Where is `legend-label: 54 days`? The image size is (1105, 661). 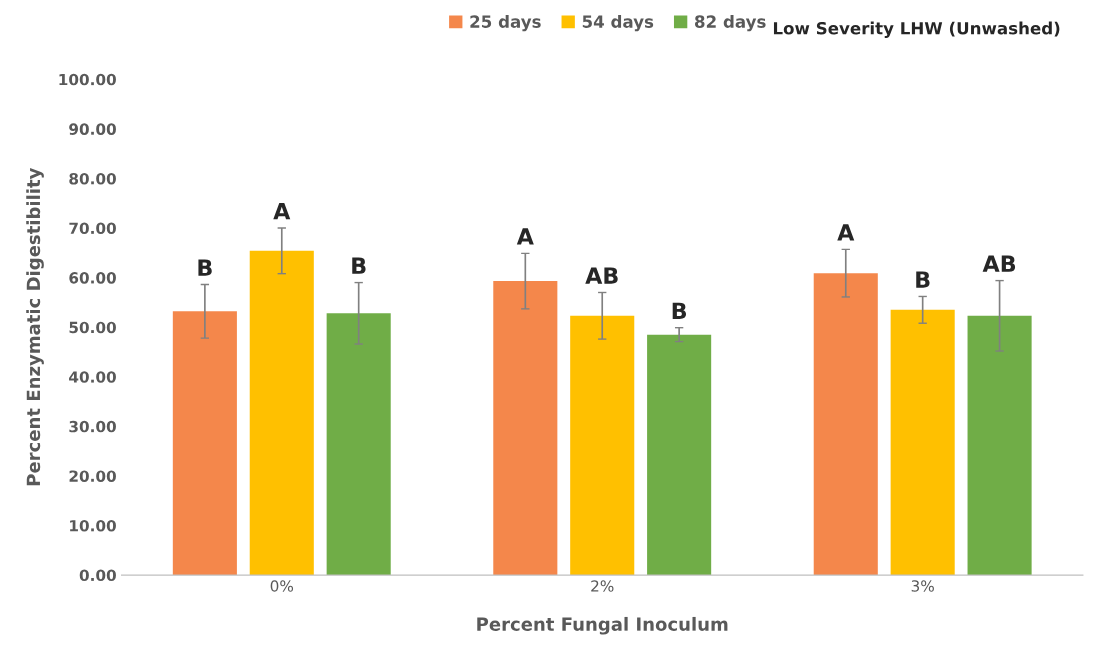
legend-label: 54 days is located at coordinates (618, 23).